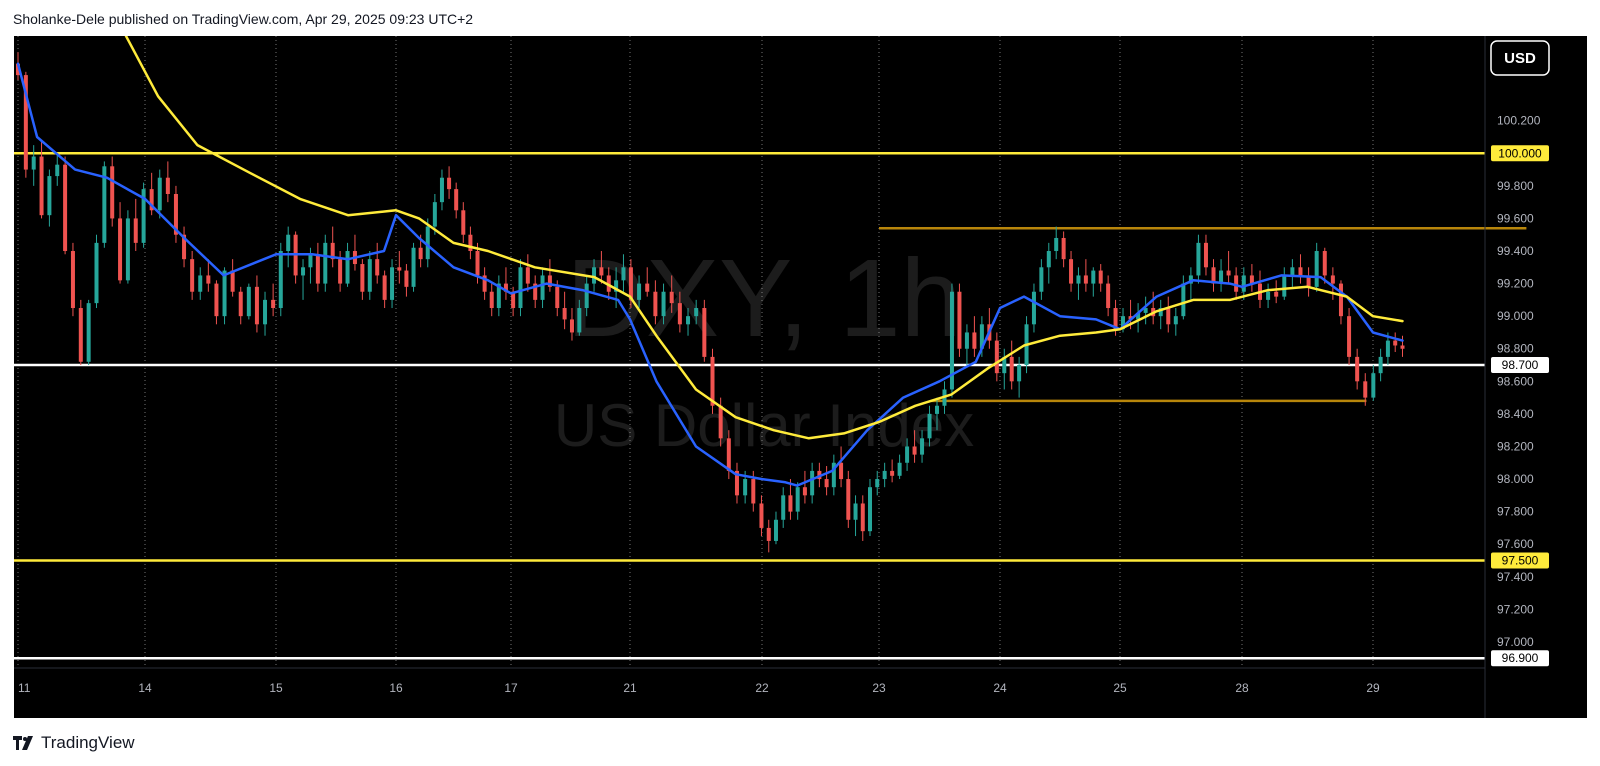 The width and height of the screenshot is (1600, 766). What do you see at coordinates (1519, 121) in the screenshot?
I see `y-tick-label: 100.200` at bounding box center [1519, 121].